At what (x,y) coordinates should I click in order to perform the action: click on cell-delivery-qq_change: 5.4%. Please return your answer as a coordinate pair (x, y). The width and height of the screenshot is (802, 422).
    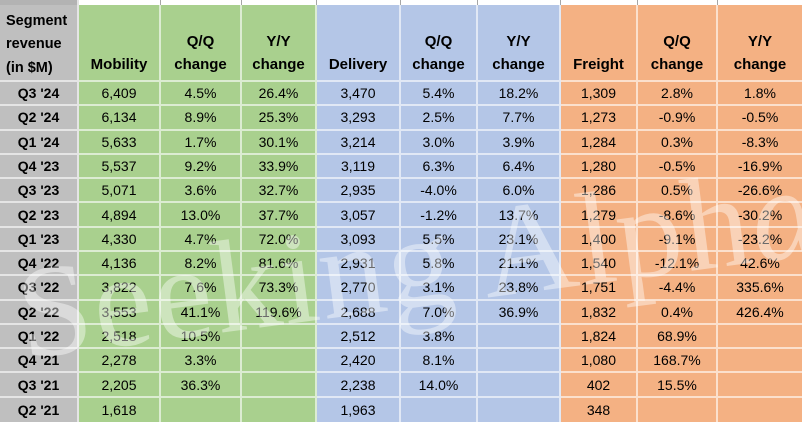
    Looking at the image, I should click on (439, 94).